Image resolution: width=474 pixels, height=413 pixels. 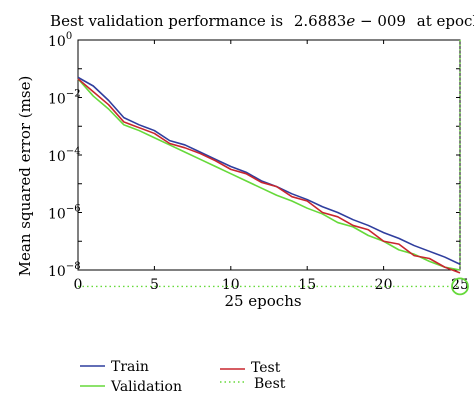 What do you see at coordinates (60, 40) in the screenshot?
I see `y-tick-label: 10⁰` at bounding box center [60, 40].